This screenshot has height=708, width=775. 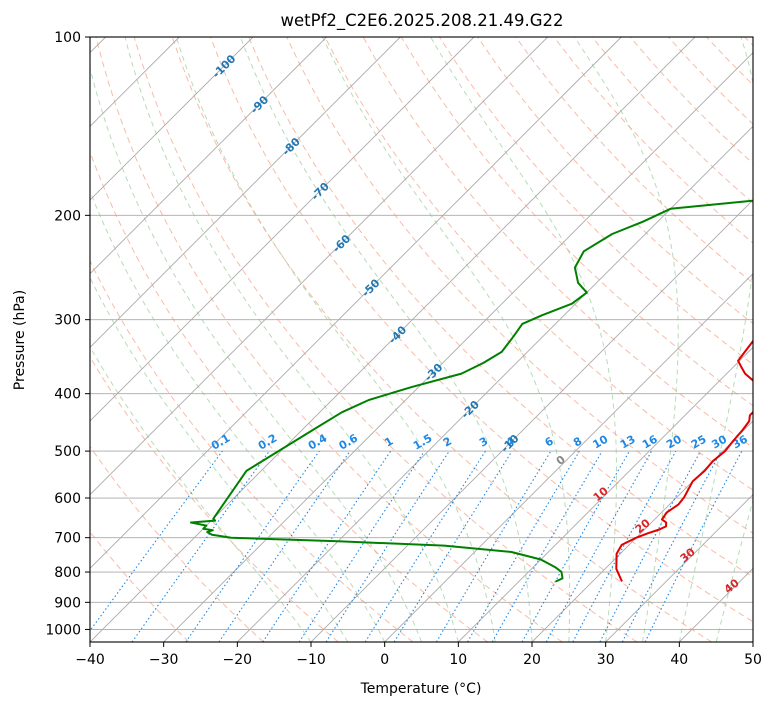 What do you see at coordinates (311, 660) in the screenshot?
I see `x-tick-label: −10` at bounding box center [311, 660].